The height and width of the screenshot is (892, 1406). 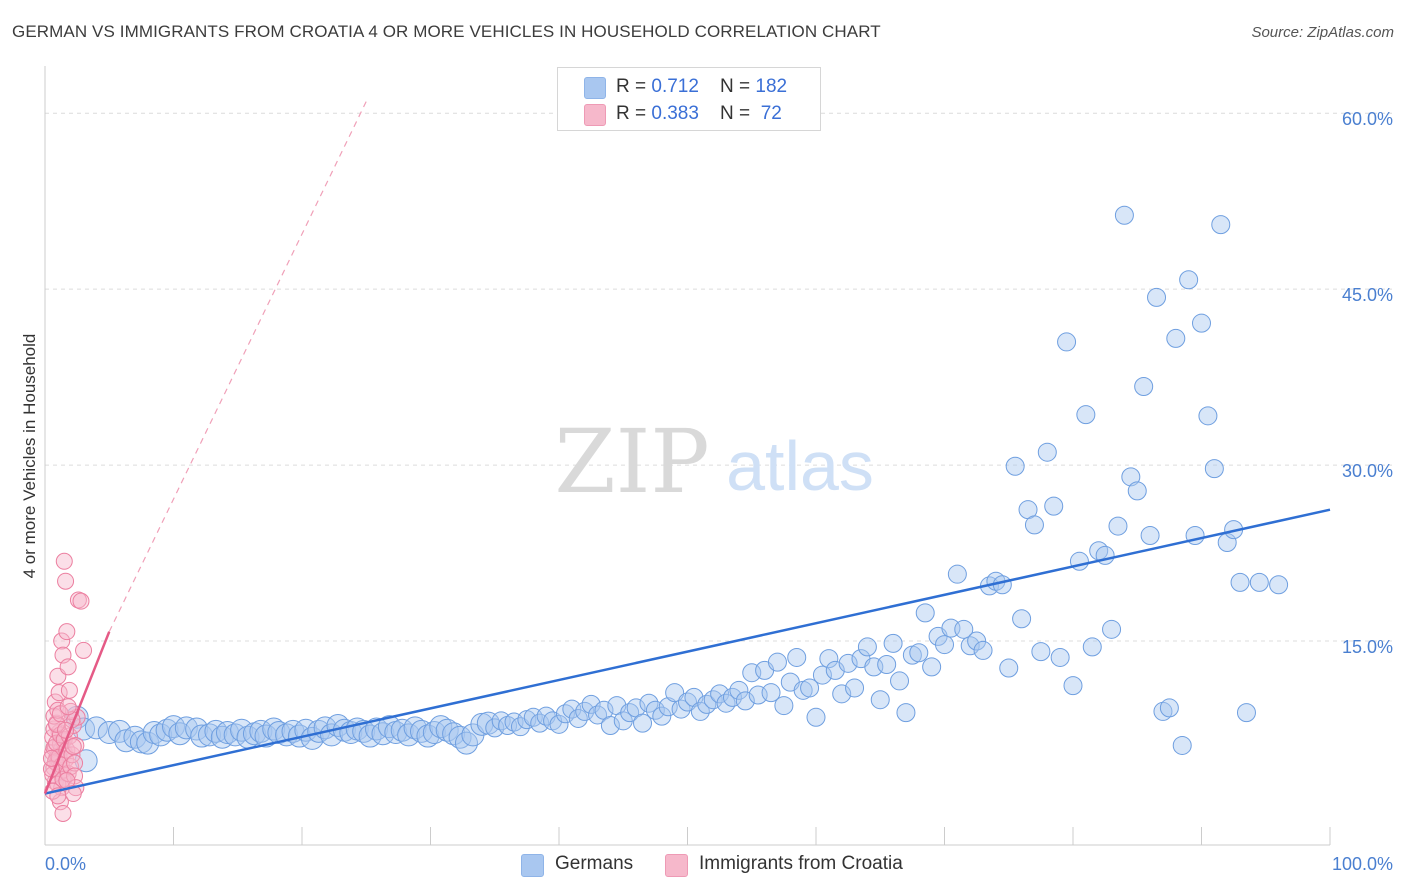 I want to click on legend-swatch-germans, so click(x=595, y=88).